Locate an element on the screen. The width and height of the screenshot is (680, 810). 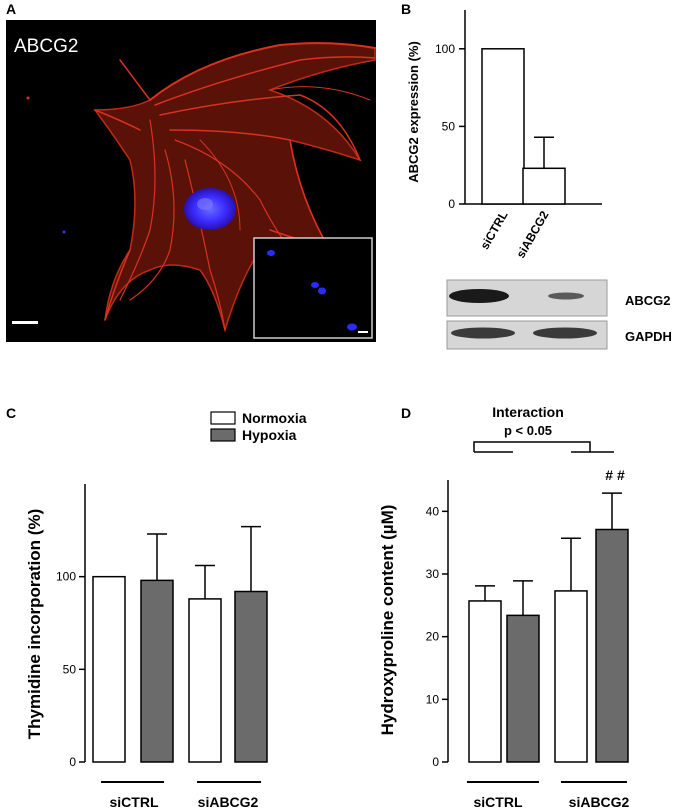
interaction-annotation: Interaction p < 0.05 # # is located at coordinates (549, 443).